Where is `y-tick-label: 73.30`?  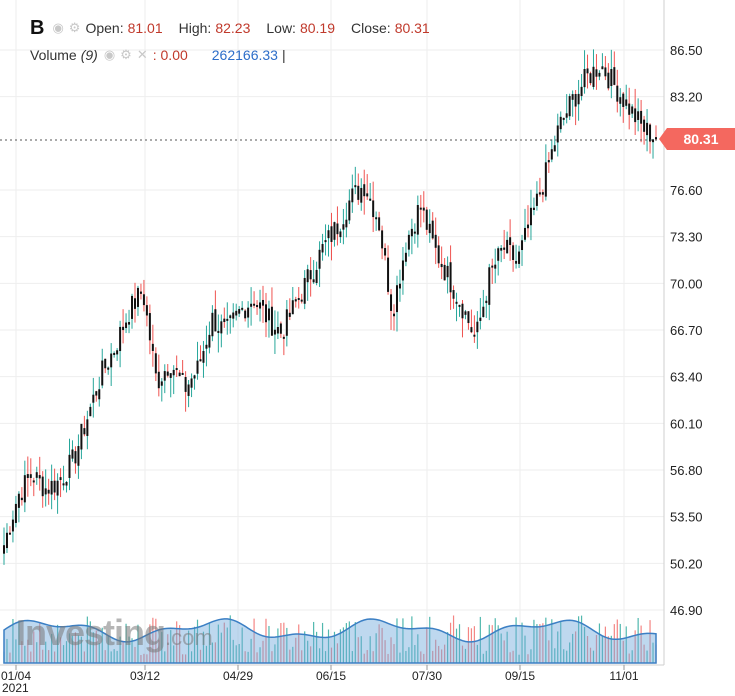 y-tick-label: 73.30 is located at coordinates (686, 237).